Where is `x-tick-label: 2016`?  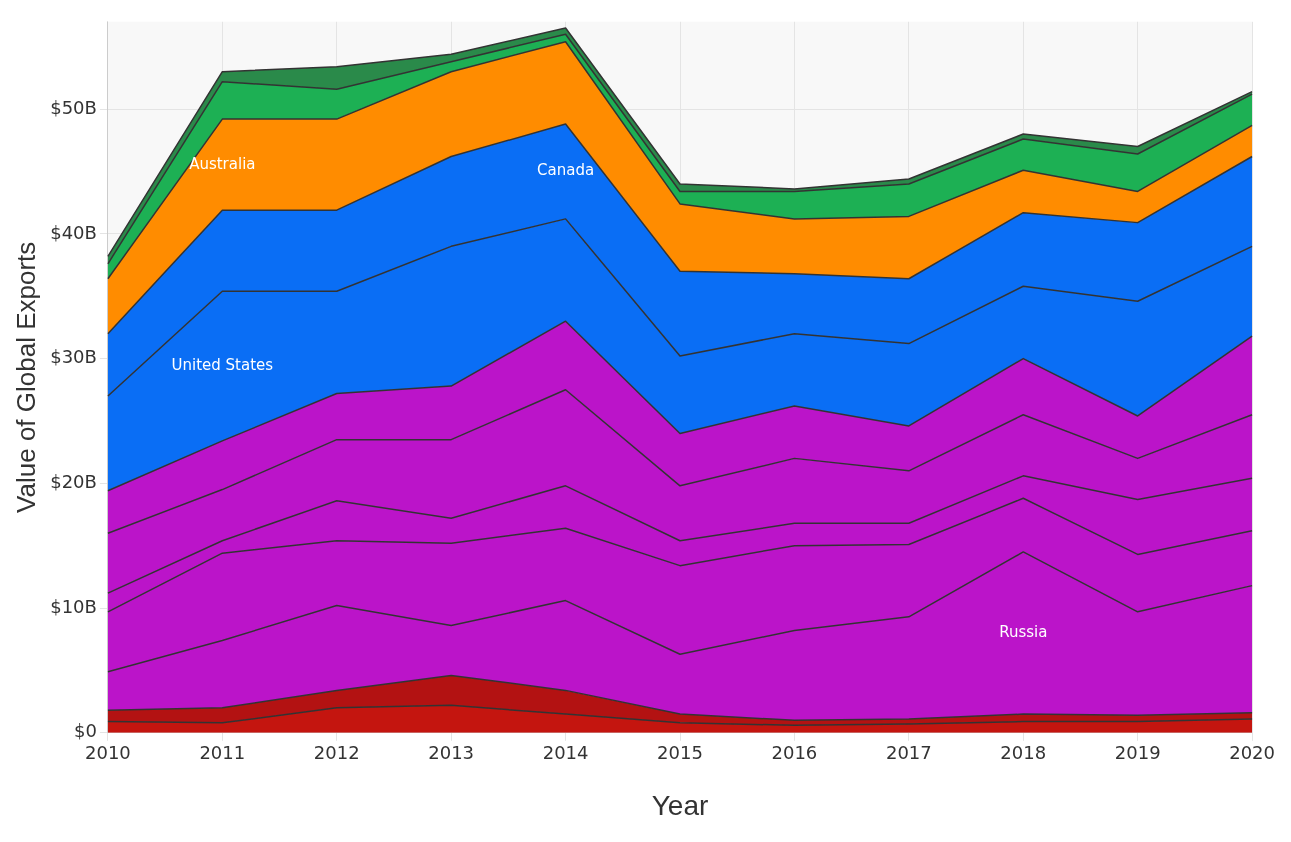 x-tick-label: 2016 is located at coordinates (794, 753).